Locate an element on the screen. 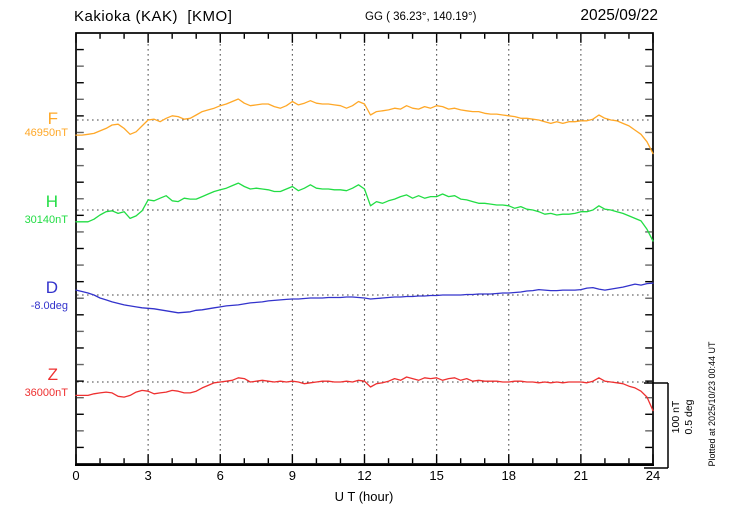 Image resolution: width=730 pixels, height=520 pixels. trace-label-d: D is located at coordinates (51, 287).